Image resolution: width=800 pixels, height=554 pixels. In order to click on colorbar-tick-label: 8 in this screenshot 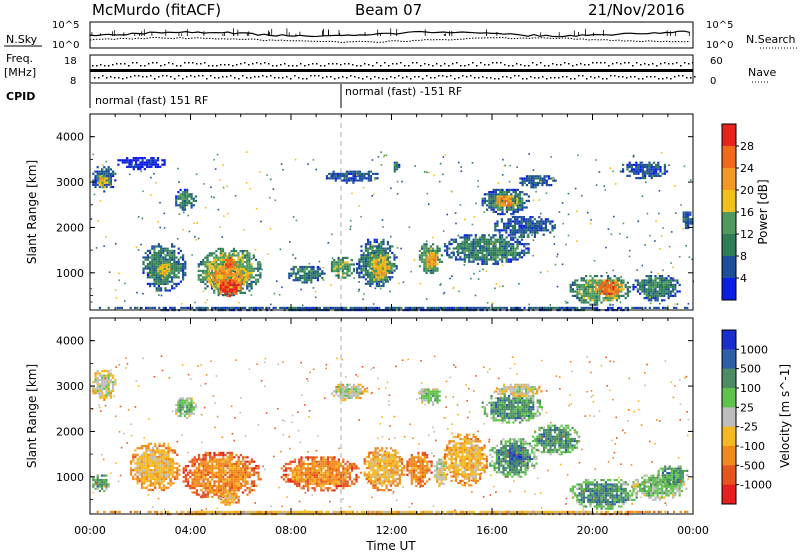, I will do `click(743, 256)`.